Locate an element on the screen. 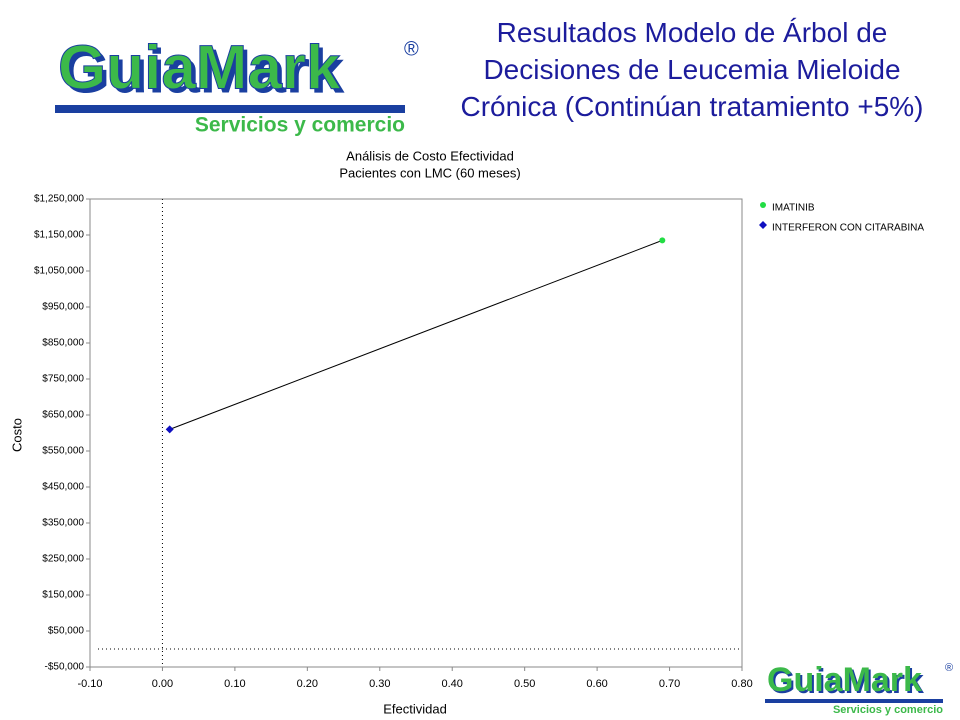 This screenshot has width=960, height=720. logo: GuiaMark GuiaMark ® Servicios y comercio is located at coordinates (237, 85).